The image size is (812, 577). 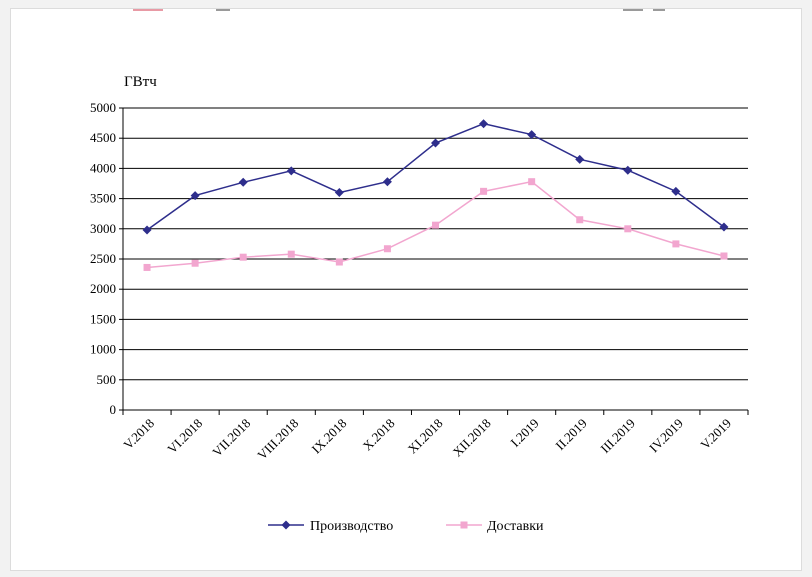 What do you see at coordinates (715, 434) in the screenshot?
I see `x-tick-label: V.2019` at bounding box center [715, 434].